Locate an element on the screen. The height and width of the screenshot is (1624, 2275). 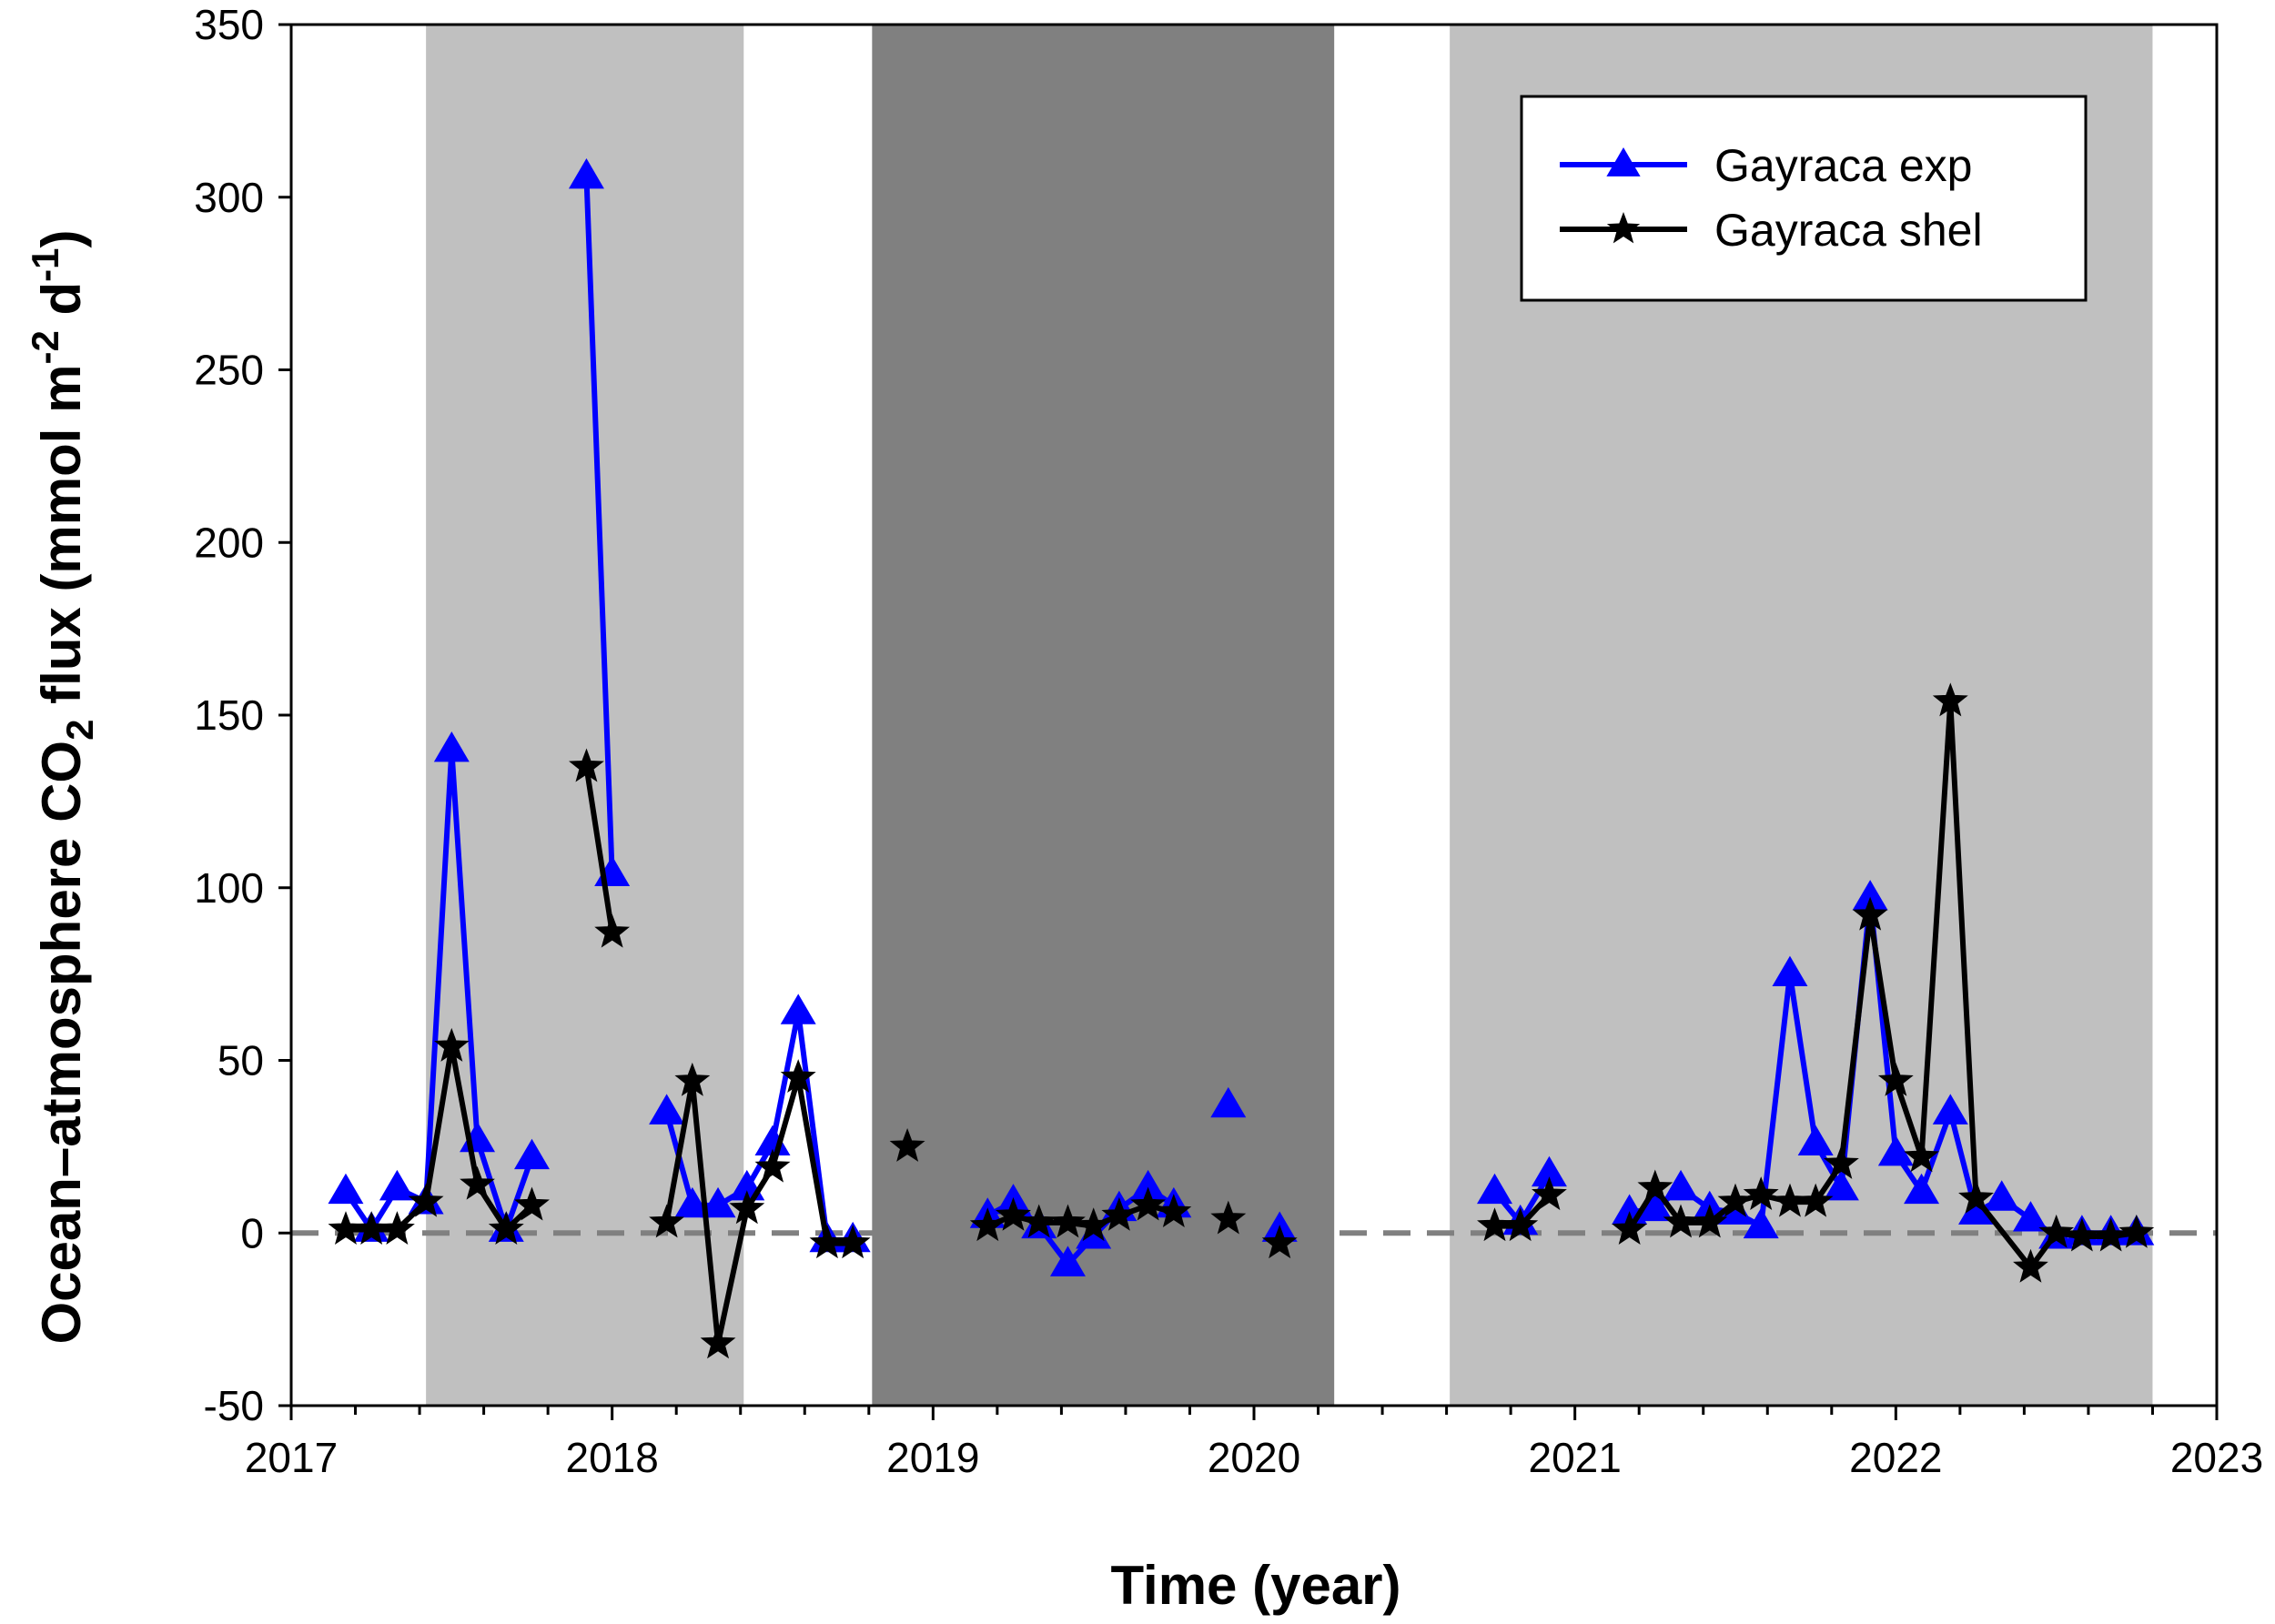
legend: Gayraca exp Gayraca shel is located at coordinates (1804, 198).